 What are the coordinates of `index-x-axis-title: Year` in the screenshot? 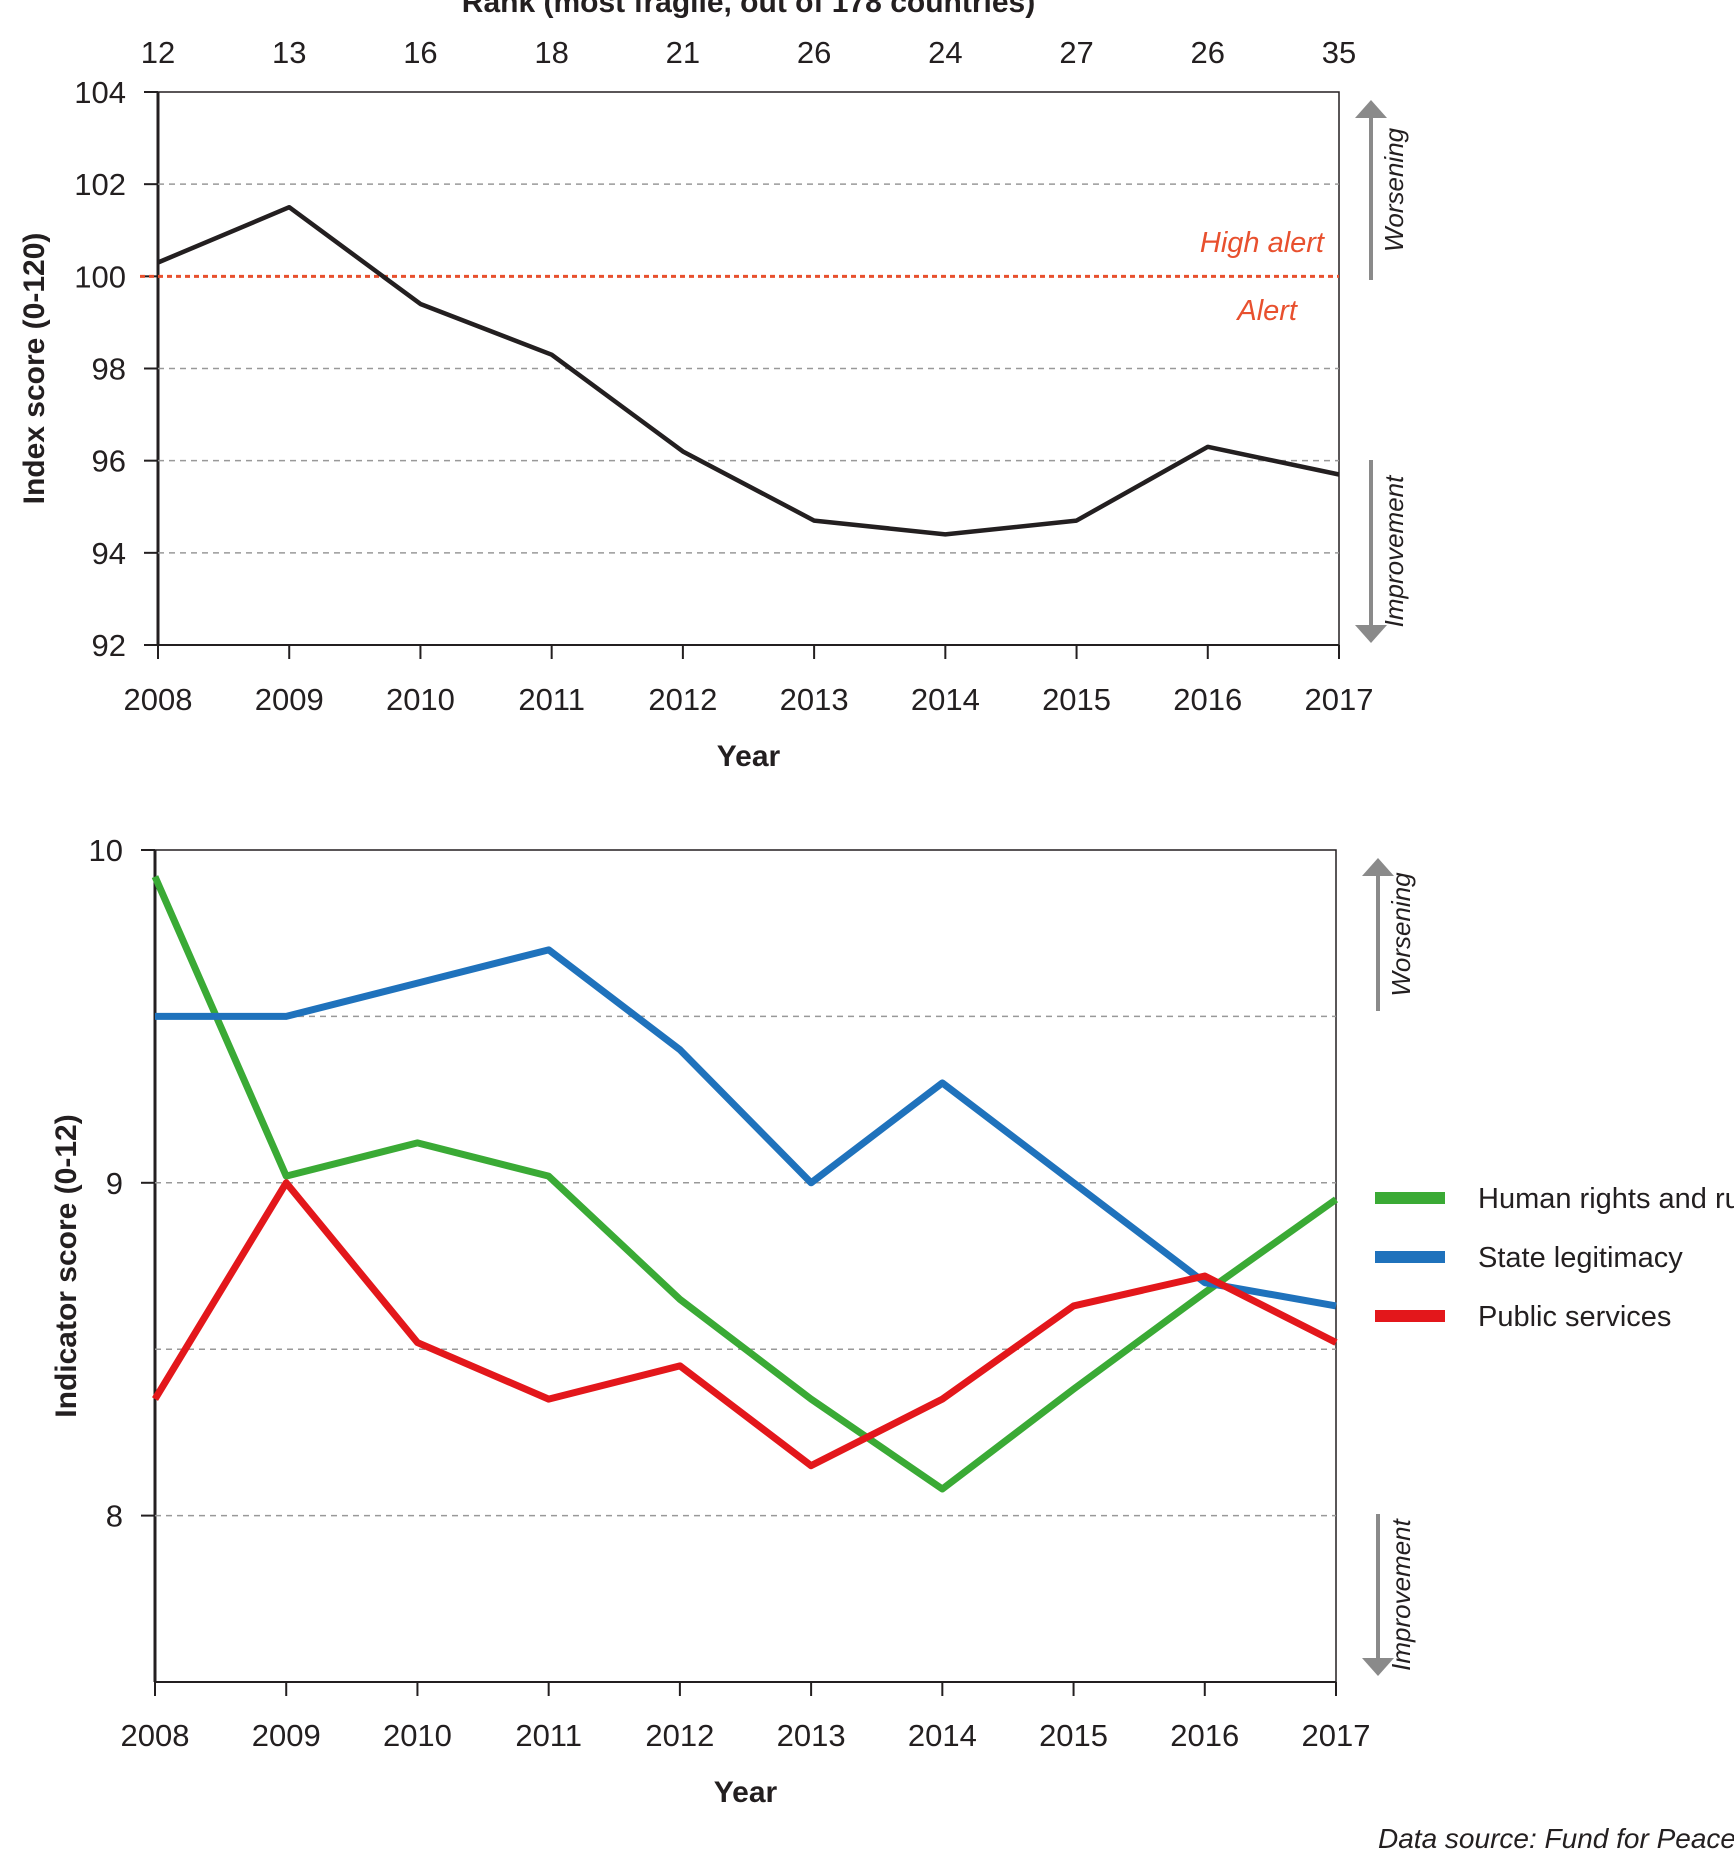 It's located at (749, 756).